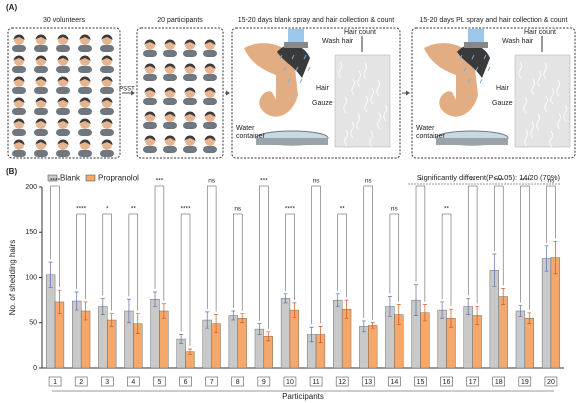 The height and width of the screenshot is (403, 580). What do you see at coordinates (296, 36) in the screenshot?
I see `shower-pipe` at bounding box center [296, 36].